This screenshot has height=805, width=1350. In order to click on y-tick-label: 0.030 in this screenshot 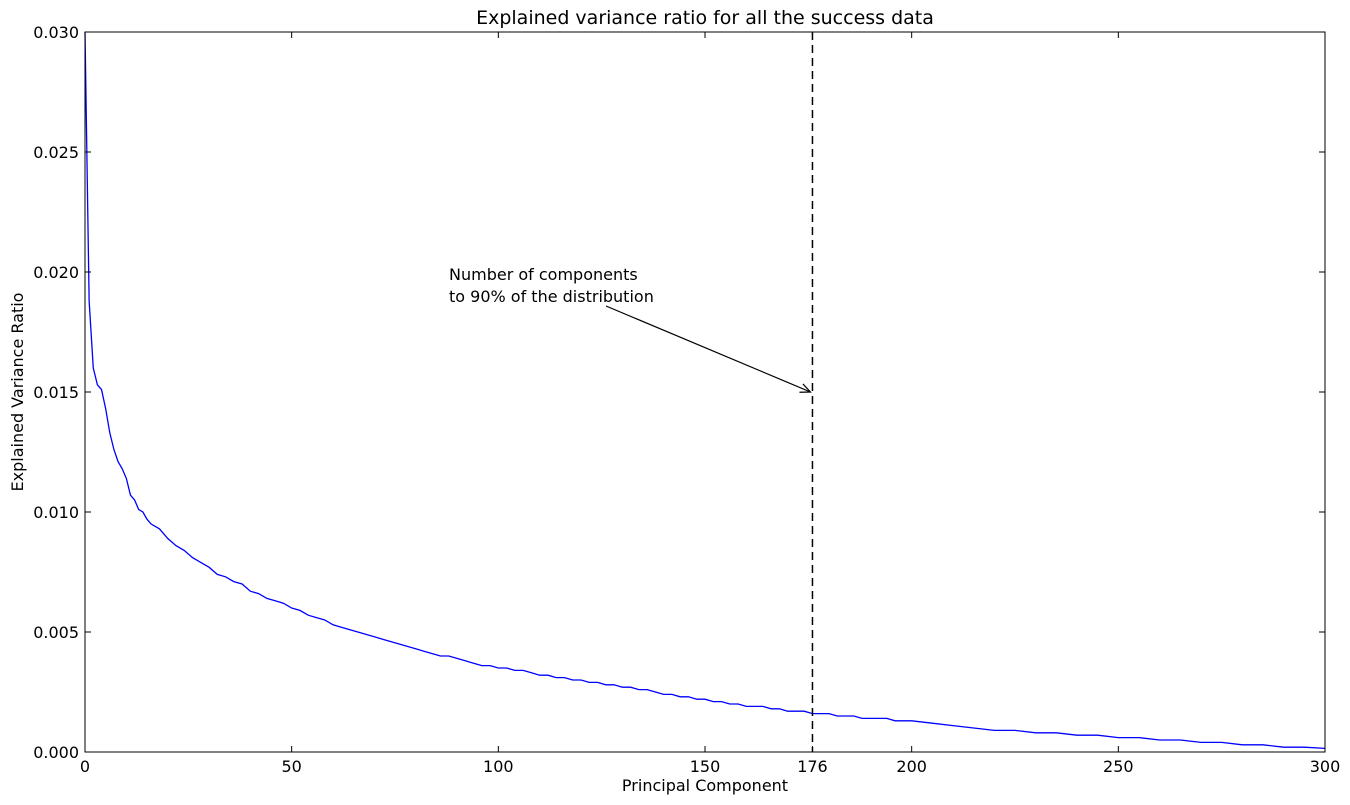, I will do `click(56, 32)`.